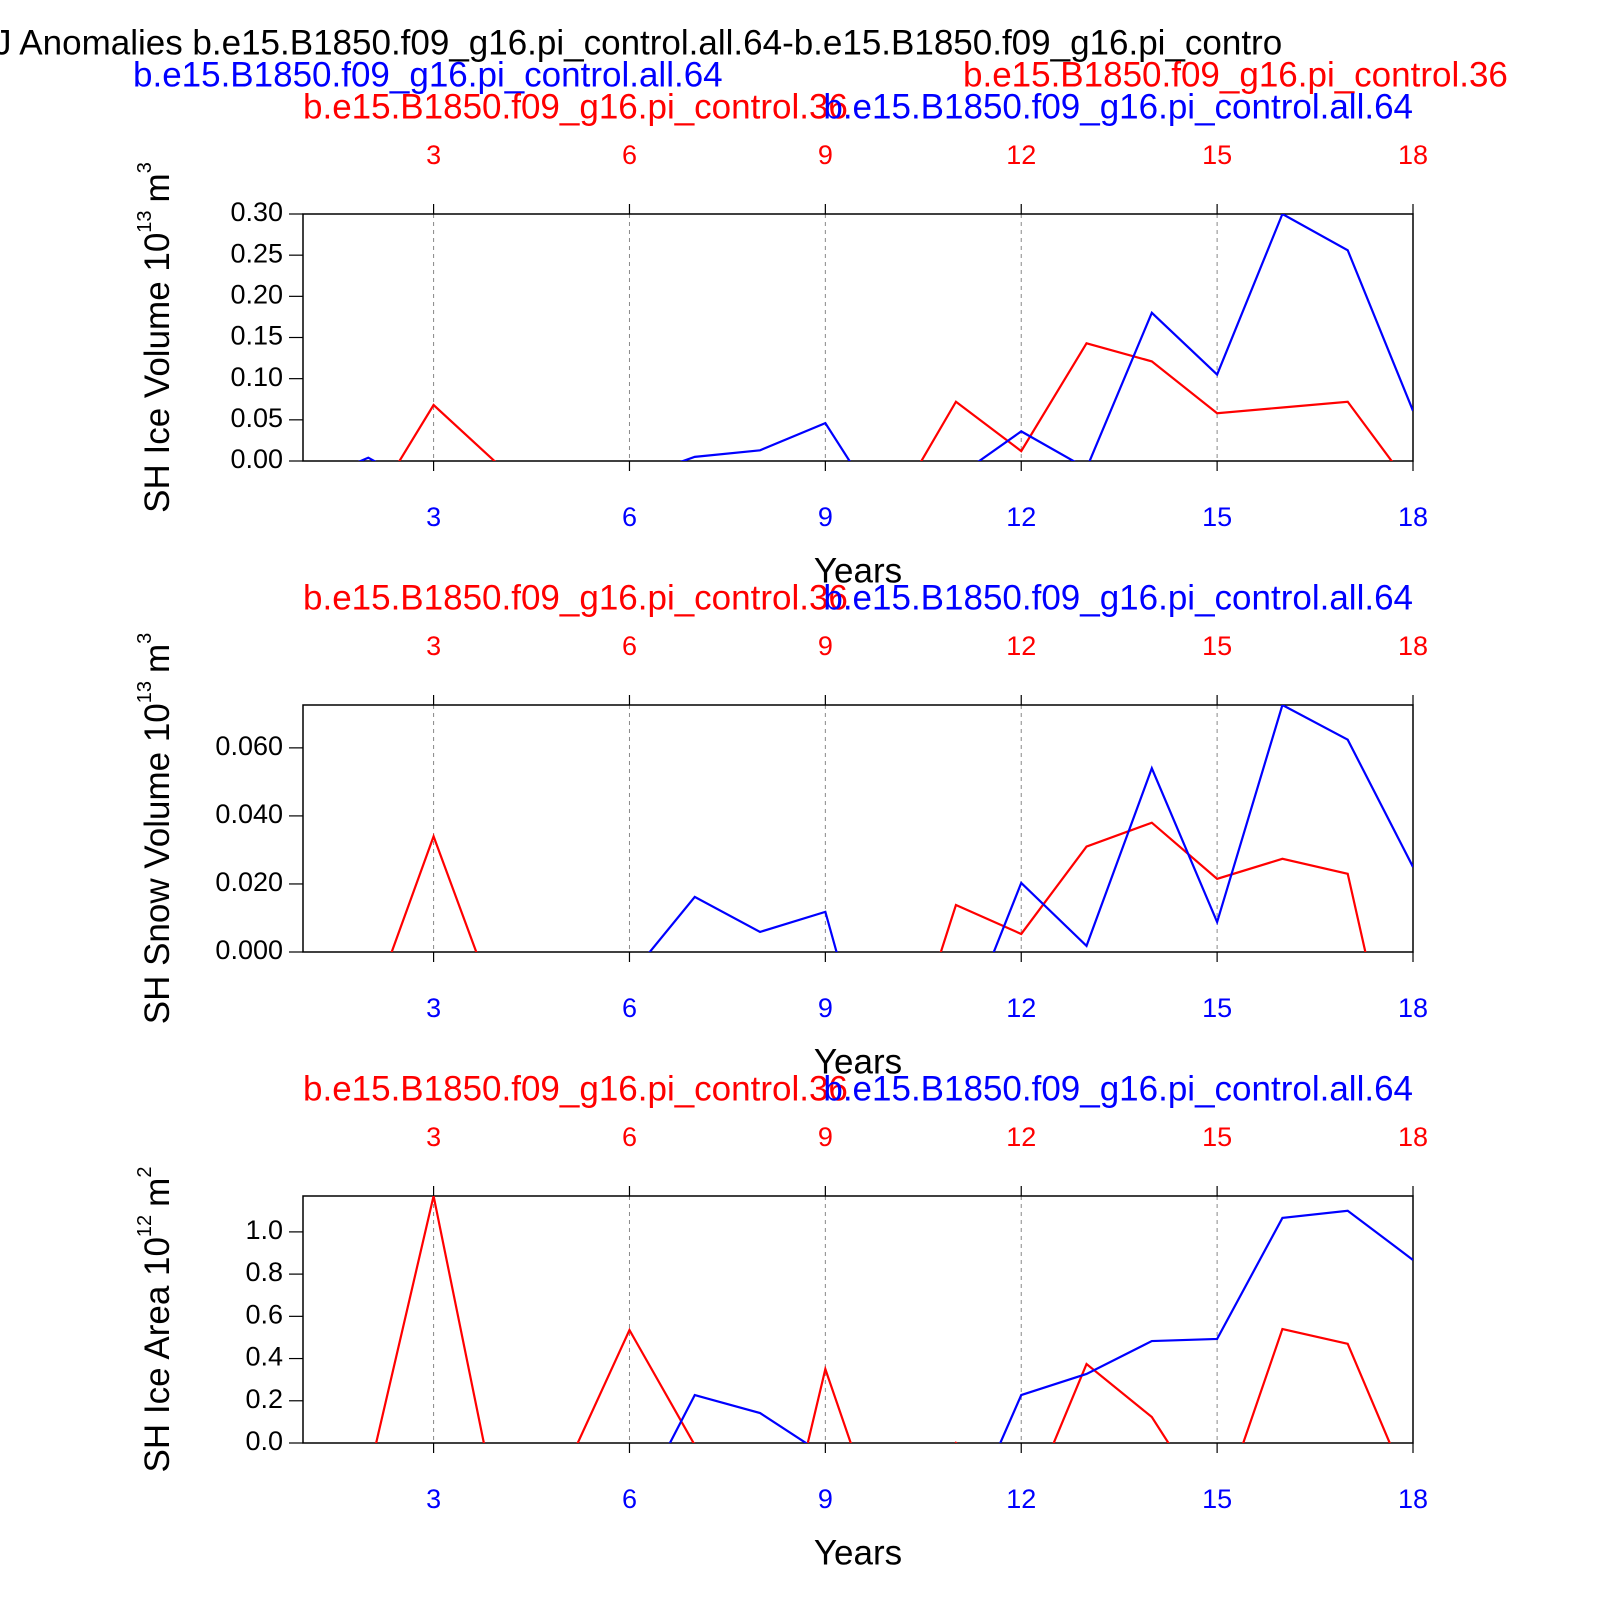 The width and height of the screenshot is (1600, 1600). Describe the element at coordinates (264, 1357) in the screenshot. I see `y-tick-label: 0.4` at that location.